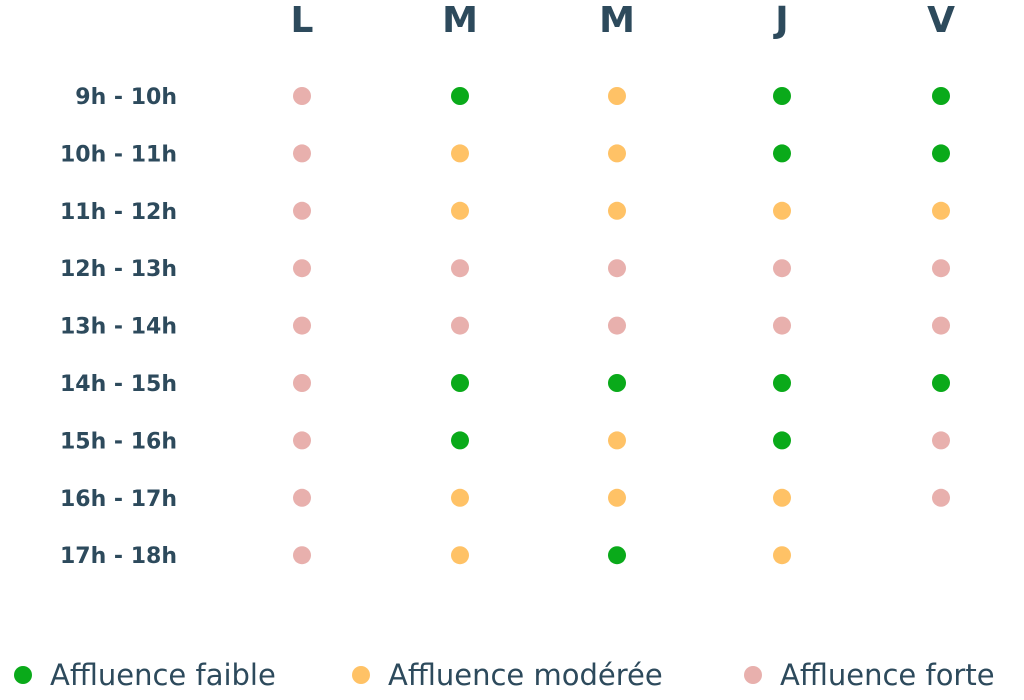 The image size is (1024, 700). Describe the element at coordinates (118, 499) in the screenshot. I see `time-slot-label: 16h - 17h` at that location.